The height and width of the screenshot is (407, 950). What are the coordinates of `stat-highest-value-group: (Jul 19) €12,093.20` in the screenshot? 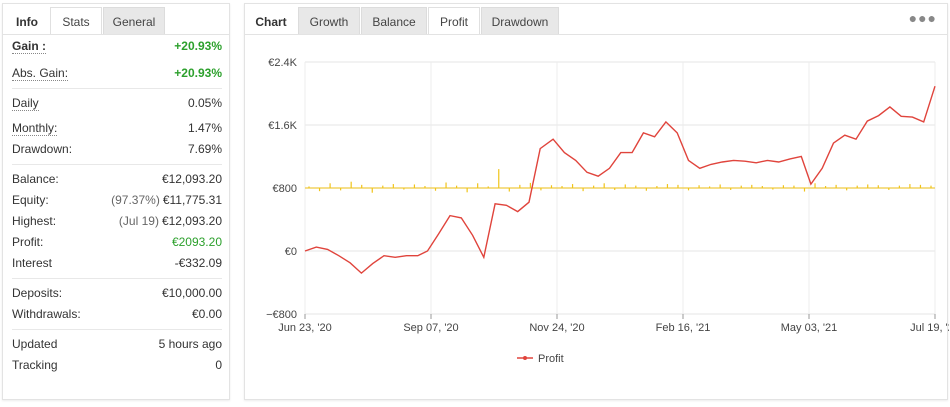 It's located at (170, 221).